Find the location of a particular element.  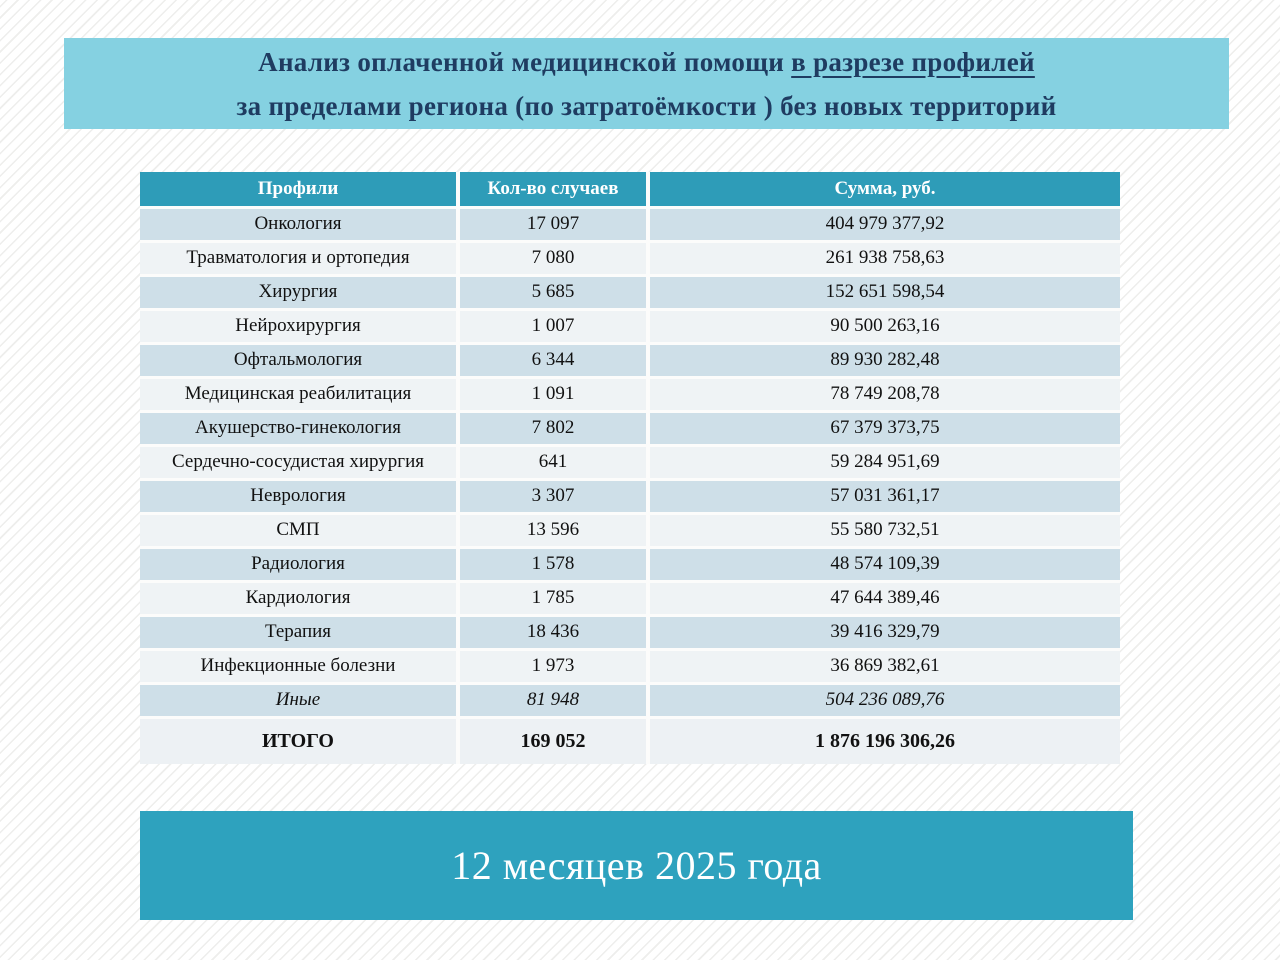

profile-cell: Офтальмология is located at coordinates (300, 361).